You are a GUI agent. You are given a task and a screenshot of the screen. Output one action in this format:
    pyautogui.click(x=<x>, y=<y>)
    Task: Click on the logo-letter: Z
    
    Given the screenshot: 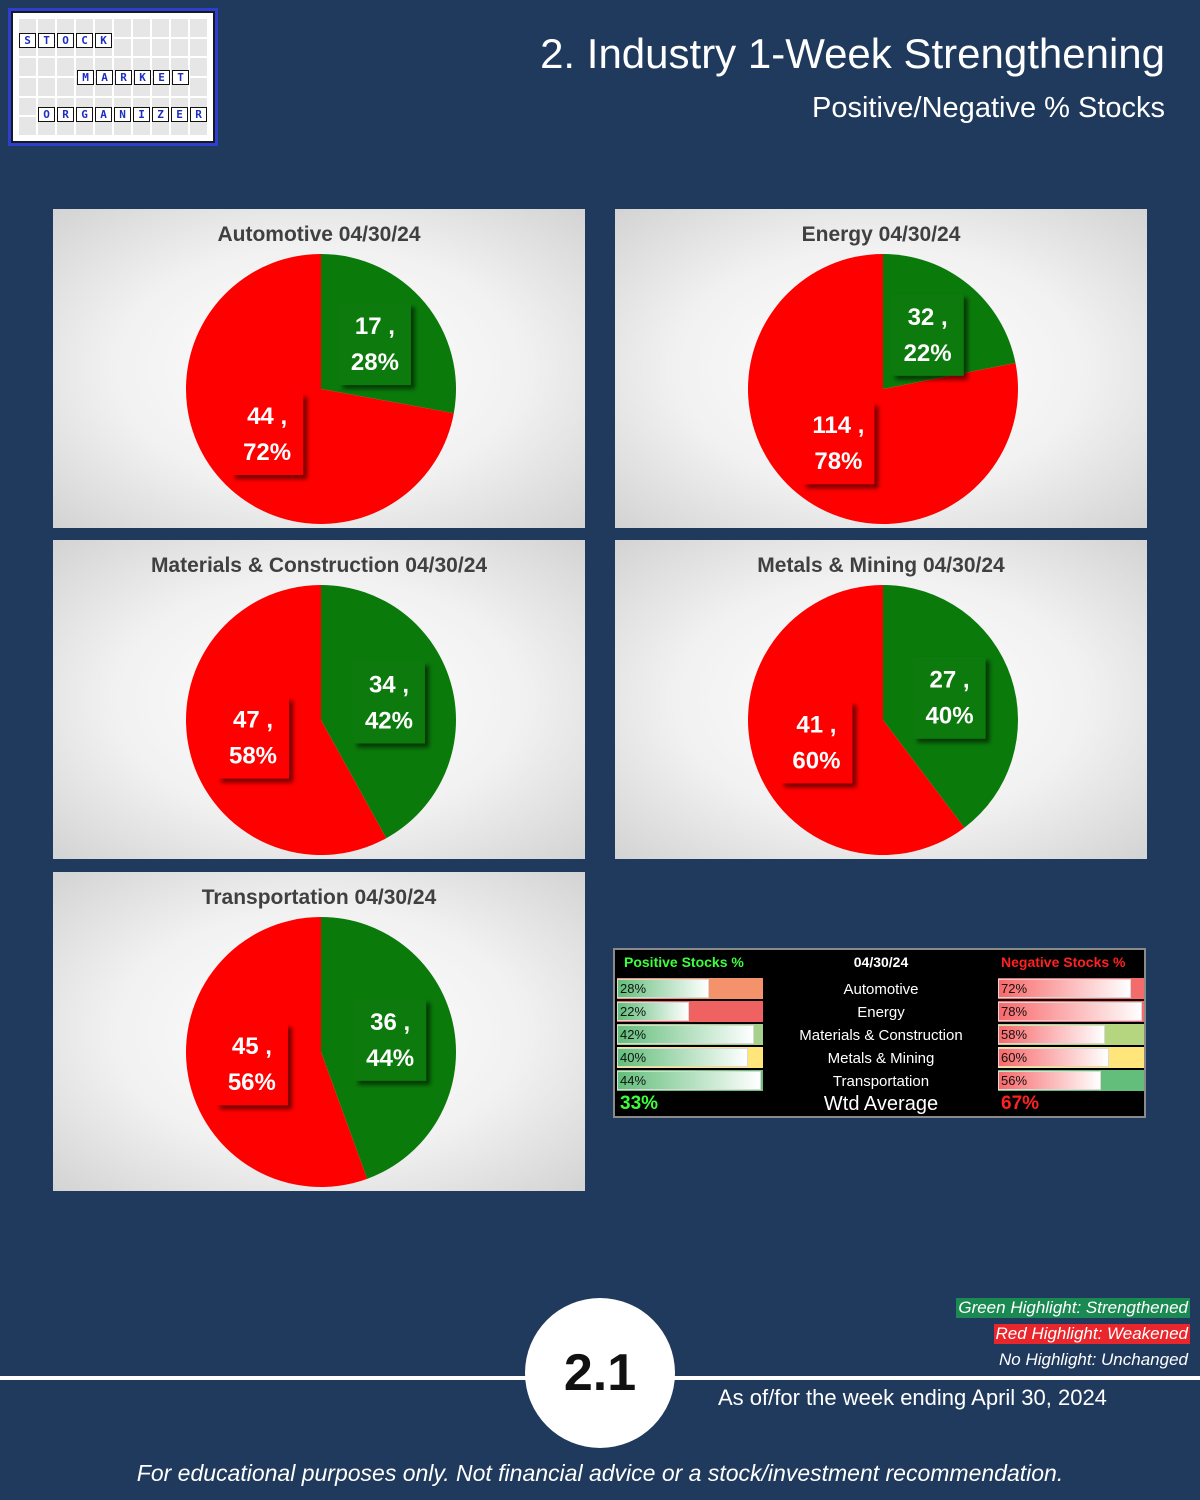 What is the action you would take?
    pyautogui.click(x=160, y=114)
    